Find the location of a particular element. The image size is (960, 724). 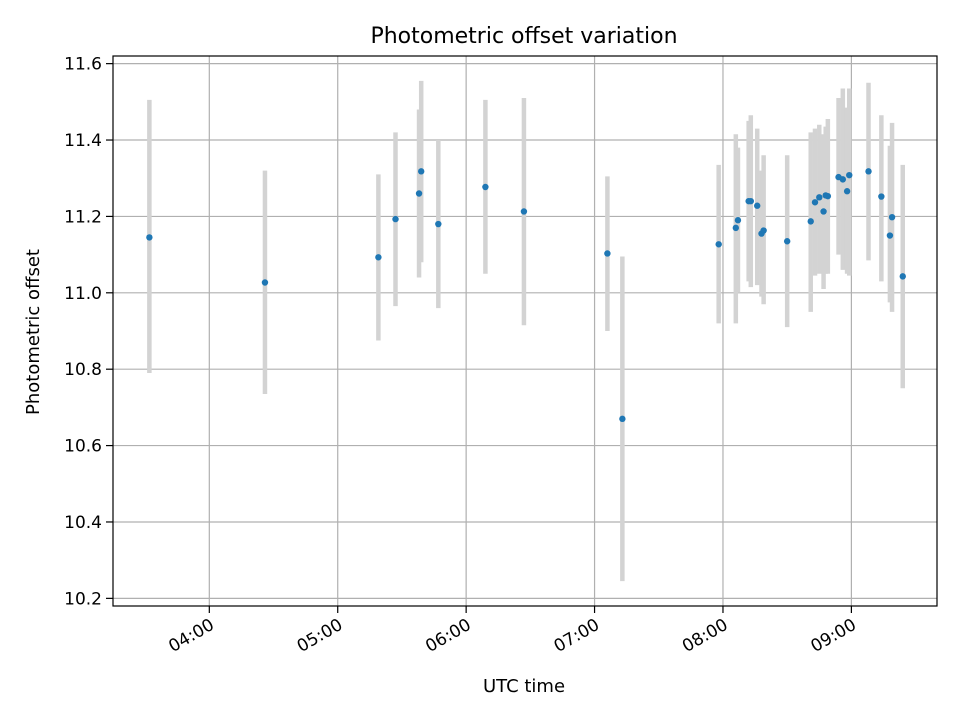

chart-title: Photometric offset variation is located at coordinates (523, 36).